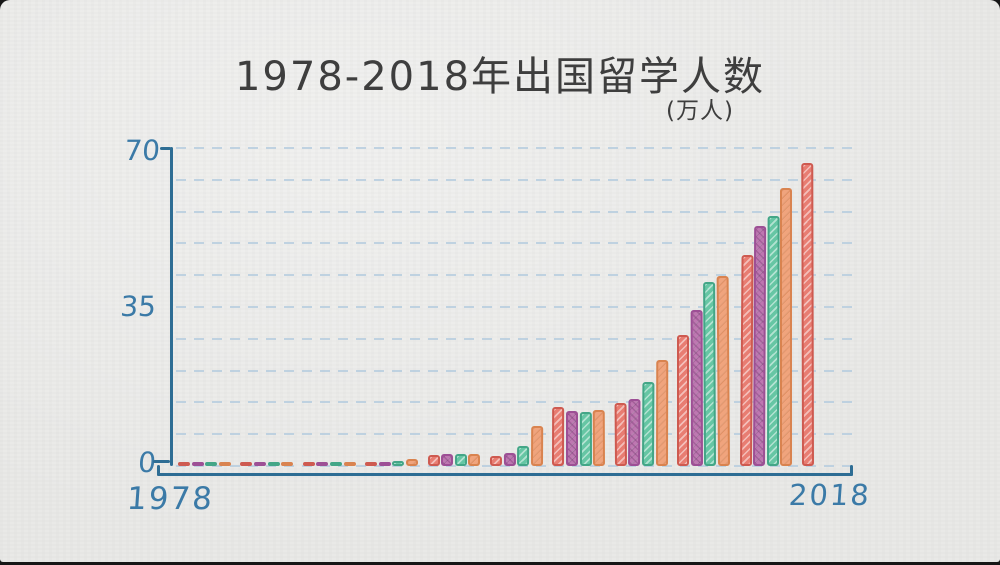 The image size is (1000, 565). Describe the element at coordinates (142, 150) in the screenshot. I see `y-tick-label-70: 70` at that location.